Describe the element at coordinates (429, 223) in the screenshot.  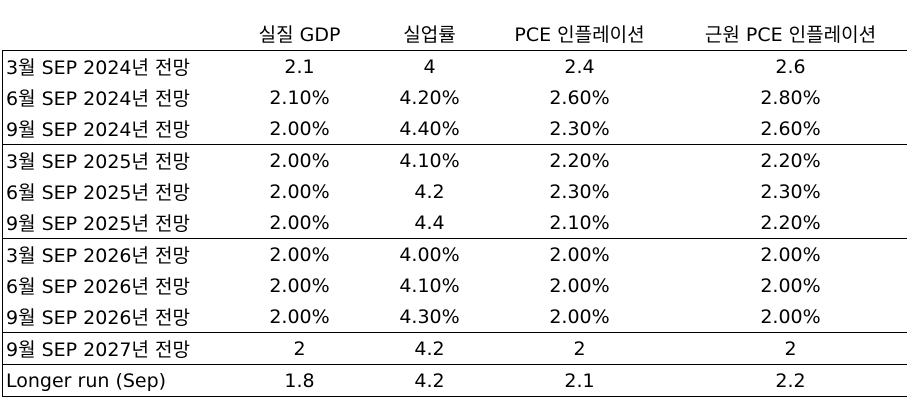
I see `cell: 4.4` at that location.